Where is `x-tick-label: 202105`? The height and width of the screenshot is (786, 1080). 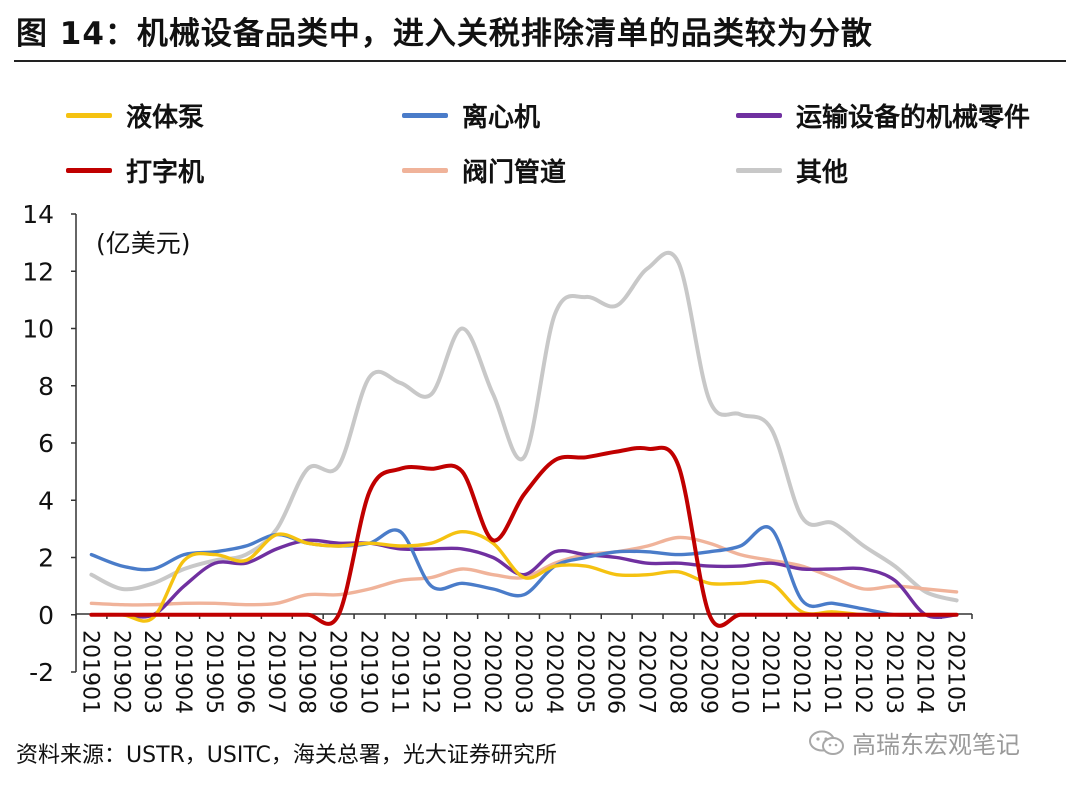
x-tick-label: 202105 is located at coordinates (955, 672).